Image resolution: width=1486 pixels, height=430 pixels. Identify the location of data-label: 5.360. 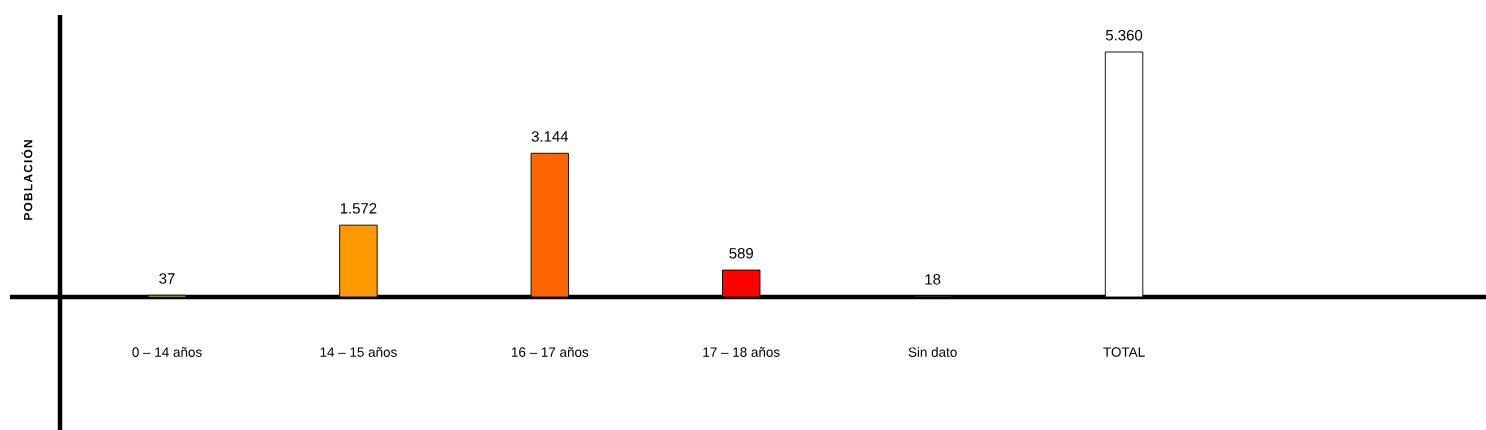
(1124, 35).